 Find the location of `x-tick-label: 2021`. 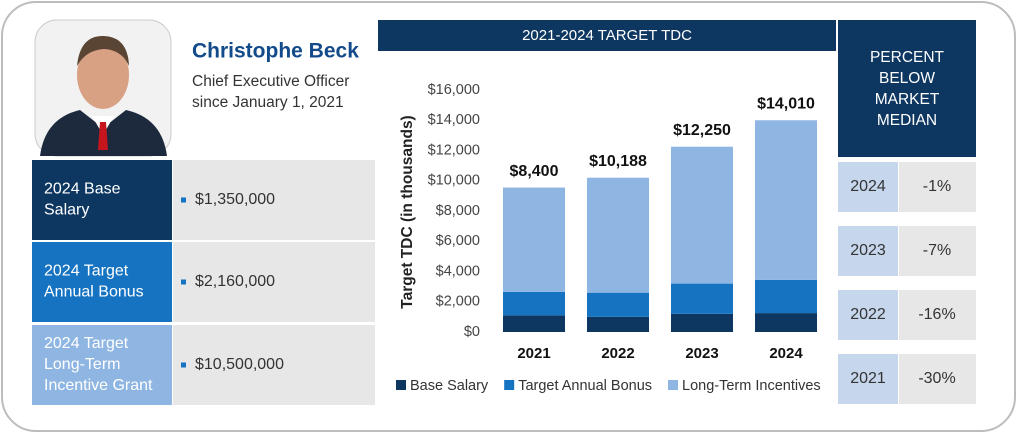

x-tick-label: 2021 is located at coordinates (533, 353).